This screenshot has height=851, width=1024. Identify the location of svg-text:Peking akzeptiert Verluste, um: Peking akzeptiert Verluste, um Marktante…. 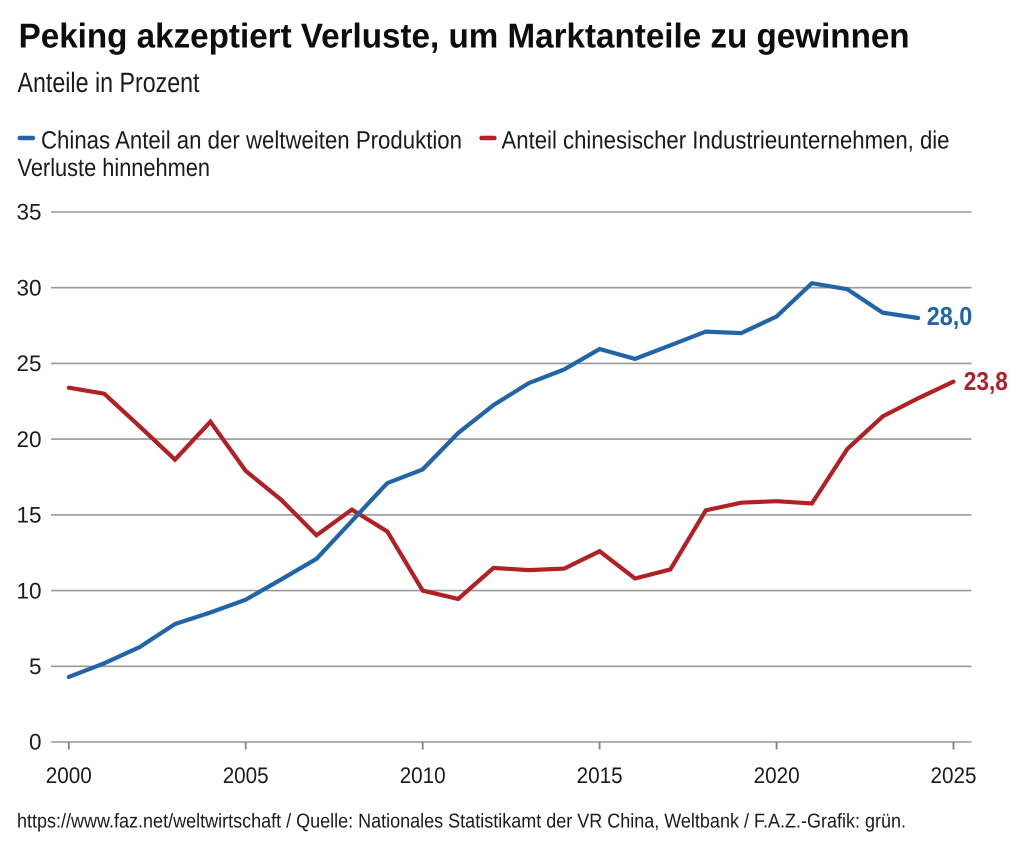
(464, 37).